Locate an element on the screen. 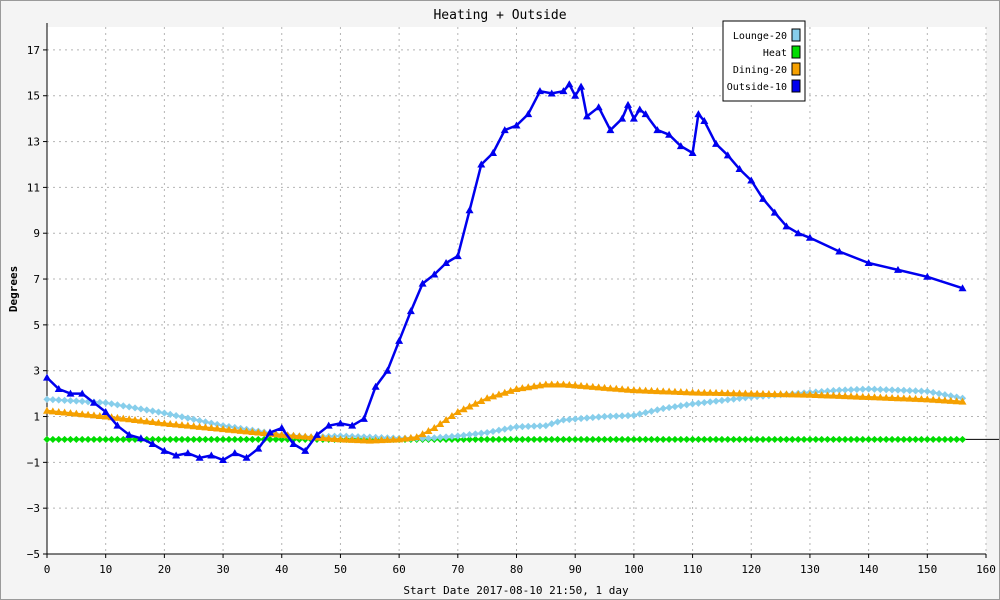 This screenshot has width=1000, height=600. x-tick-label: 140 is located at coordinates (869, 569).